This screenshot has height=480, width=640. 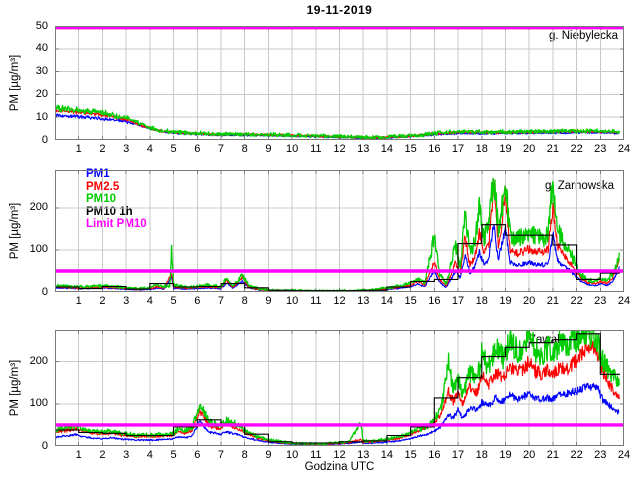 I want to click on y-tick-label: 30, so click(x=41, y=71).